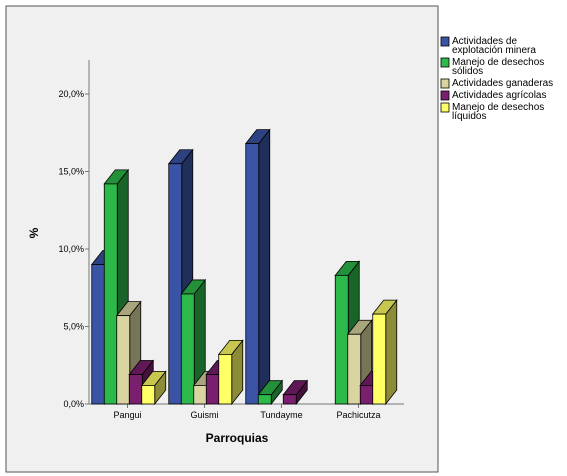 This screenshot has width=567, height=476. Describe the element at coordinates (71, 172) in the screenshot. I see `y-tick-label: 15,0%` at that location.